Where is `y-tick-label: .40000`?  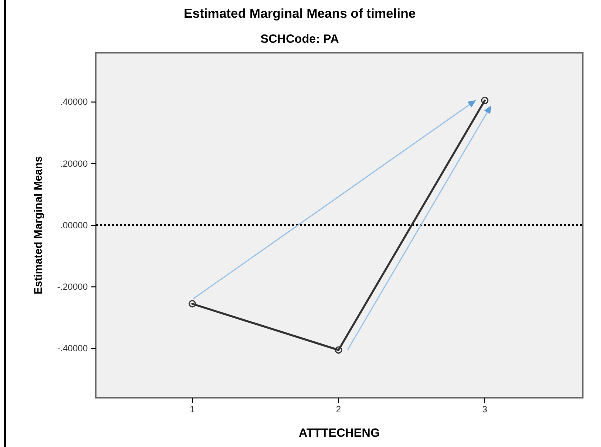
y-tick-label: .40000 is located at coordinates (74, 102).